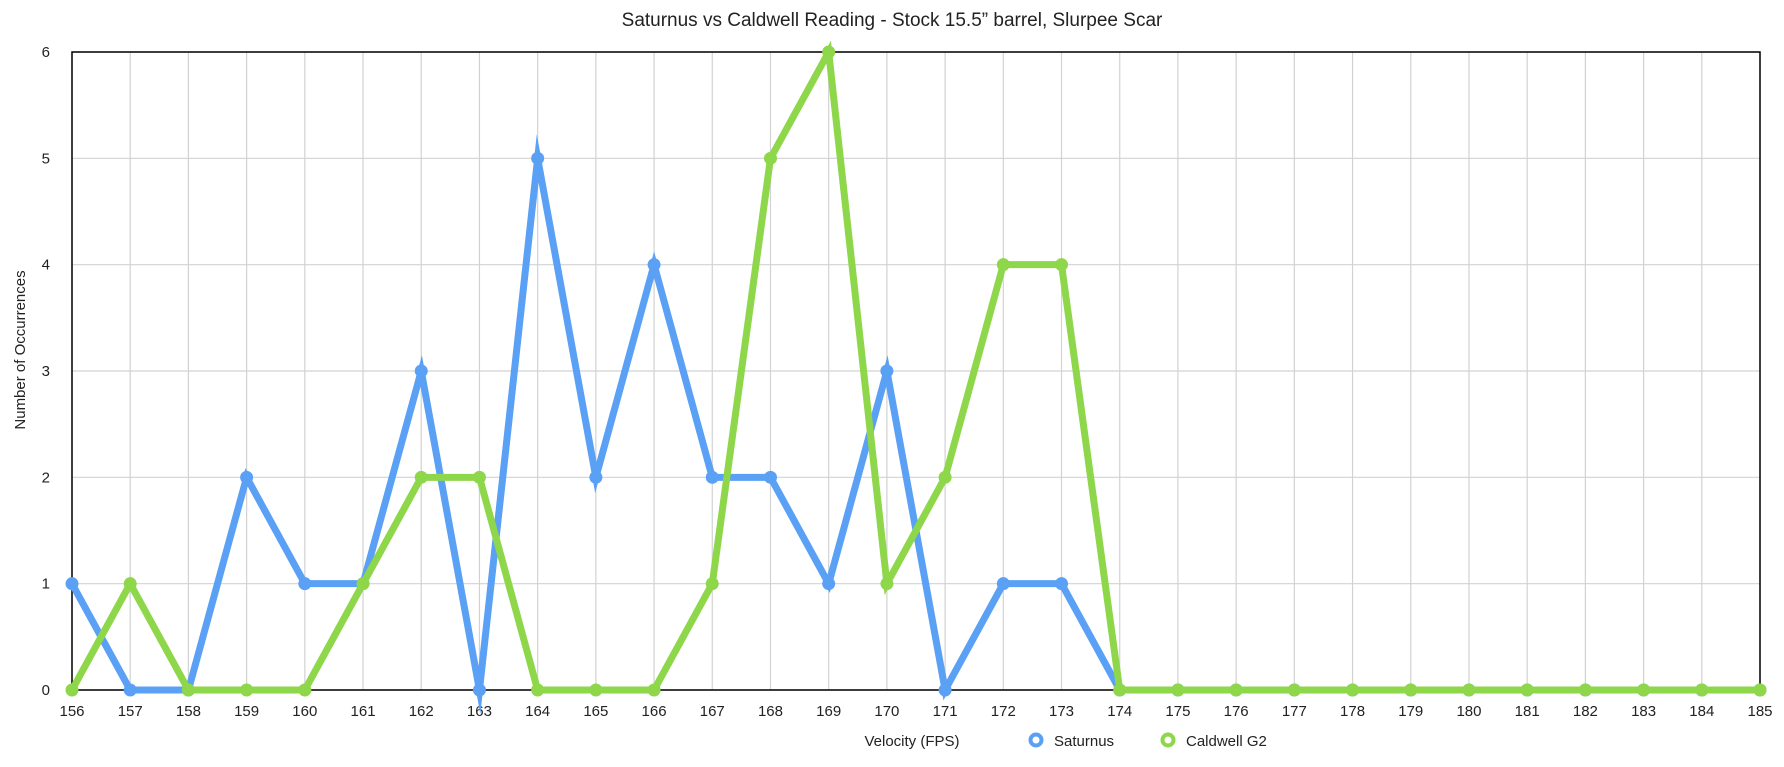  Describe the element at coordinates (1468, 711) in the screenshot. I see `x-tick-label: 180` at that location.